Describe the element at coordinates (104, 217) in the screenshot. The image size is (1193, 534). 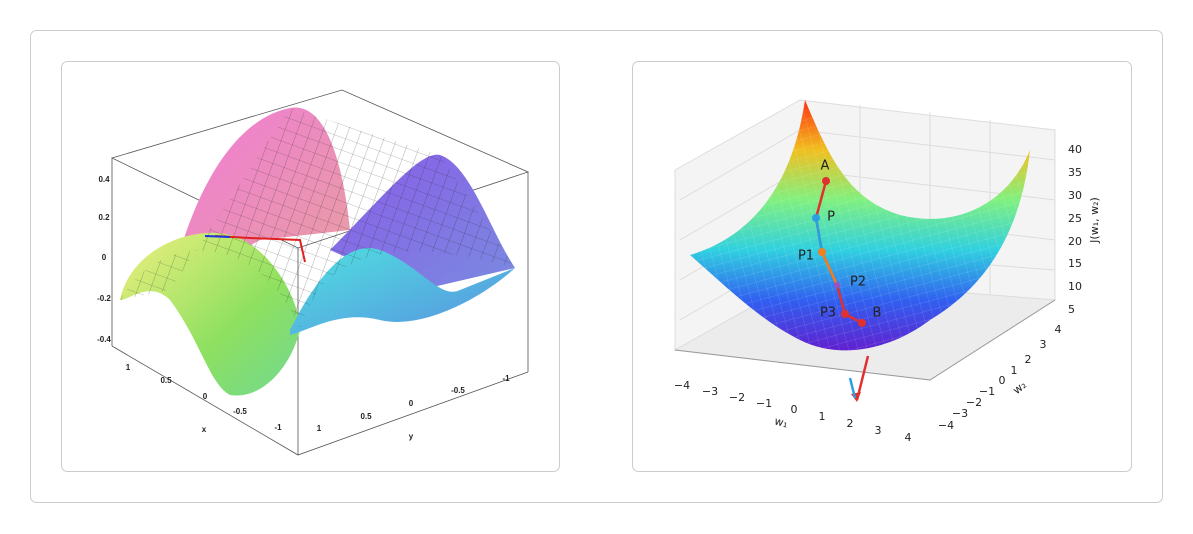
I see `axis-text: 0.2` at that location.